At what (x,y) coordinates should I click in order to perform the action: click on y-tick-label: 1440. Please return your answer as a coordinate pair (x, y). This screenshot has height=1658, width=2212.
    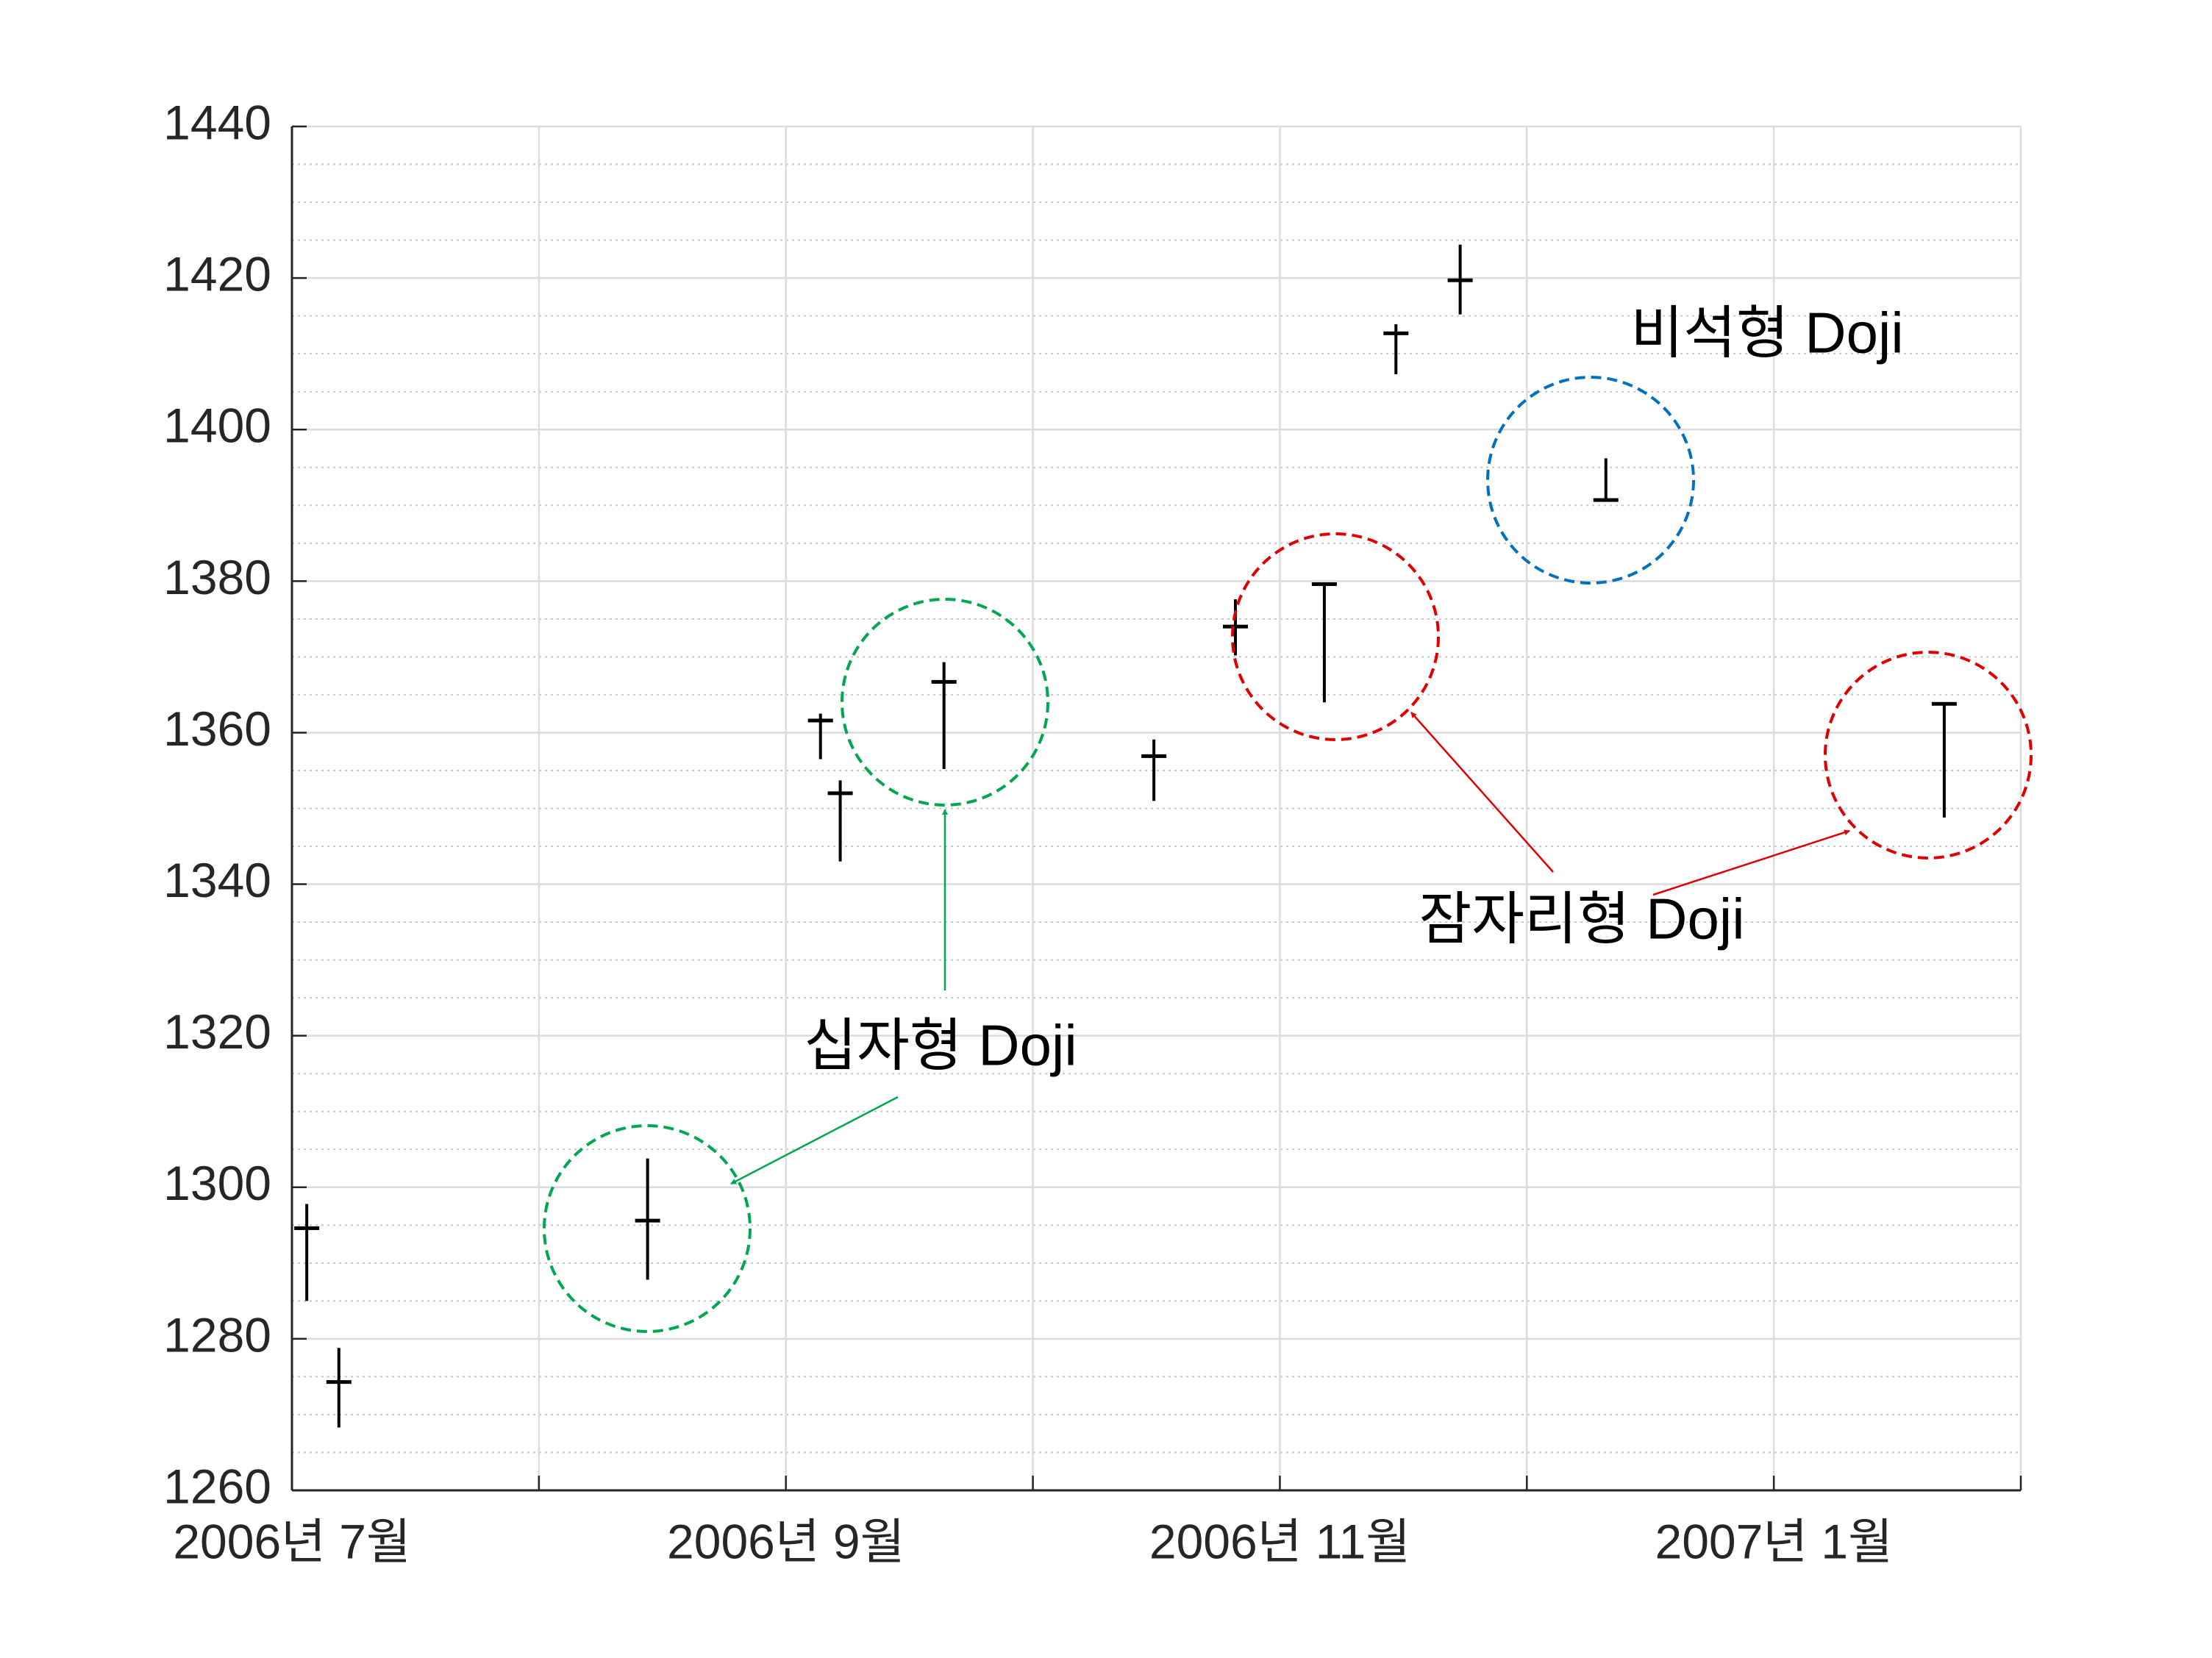
    Looking at the image, I should click on (217, 122).